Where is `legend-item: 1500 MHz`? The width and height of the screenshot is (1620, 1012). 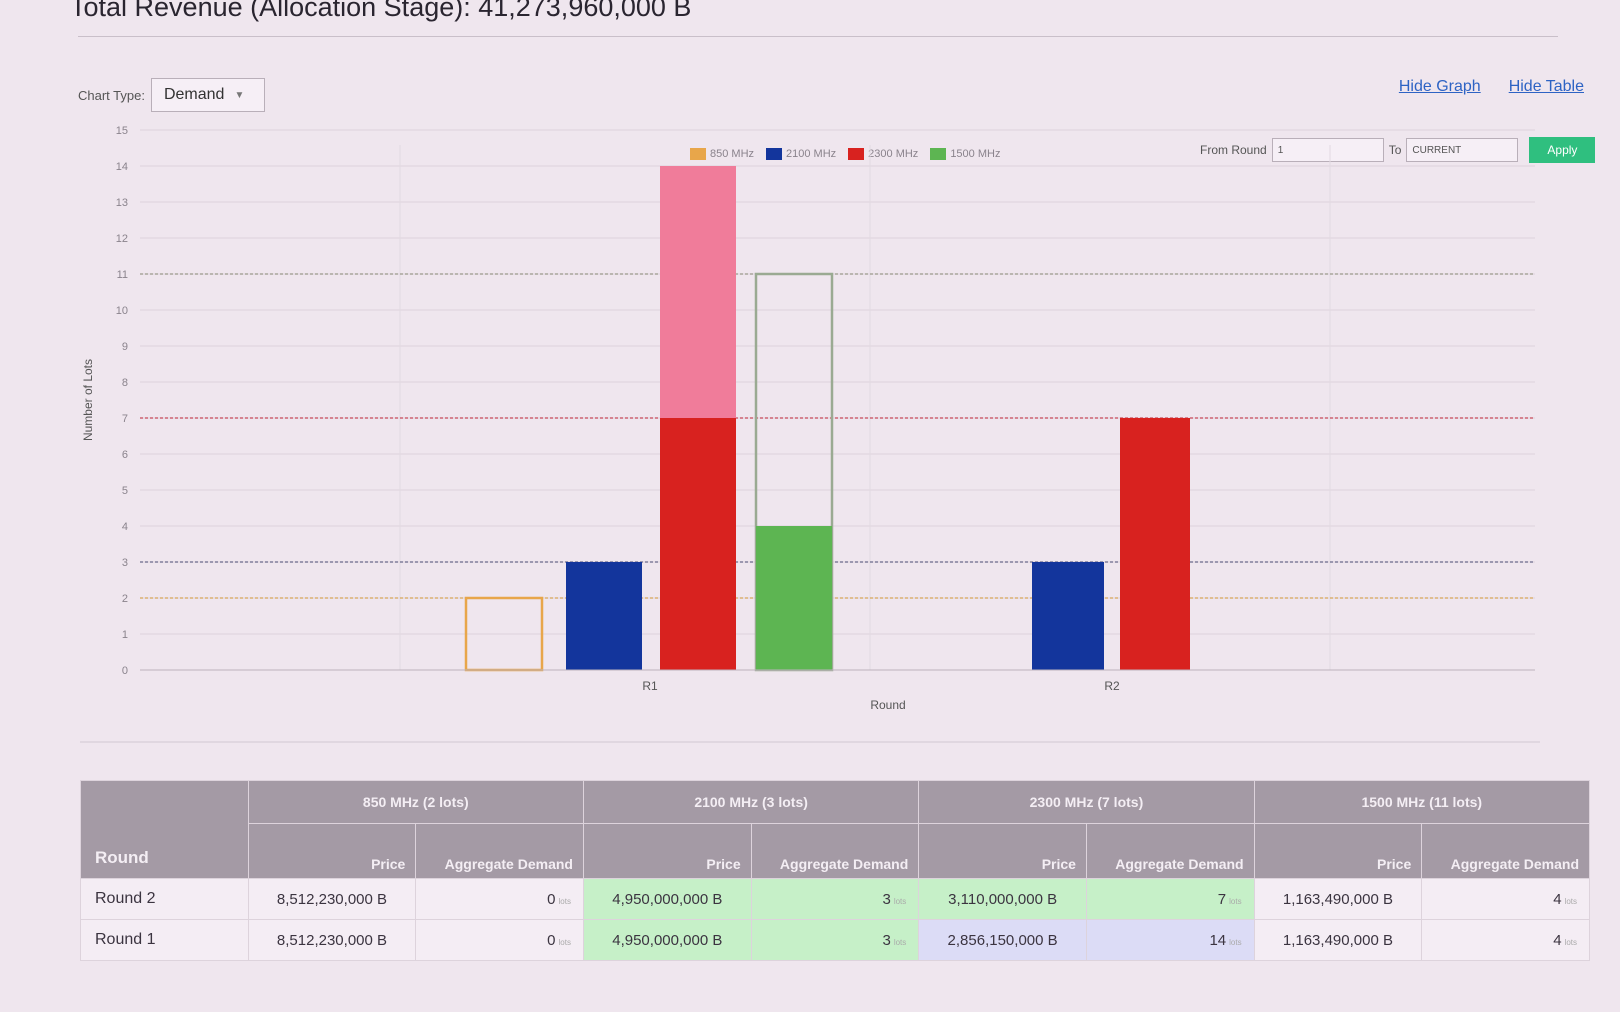
legend-item: 1500 MHz is located at coordinates (965, 154).